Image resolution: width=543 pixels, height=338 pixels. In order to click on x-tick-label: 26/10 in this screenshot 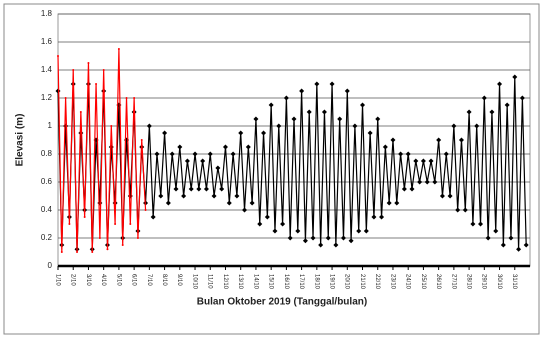, I will do `click(438, 282)`.